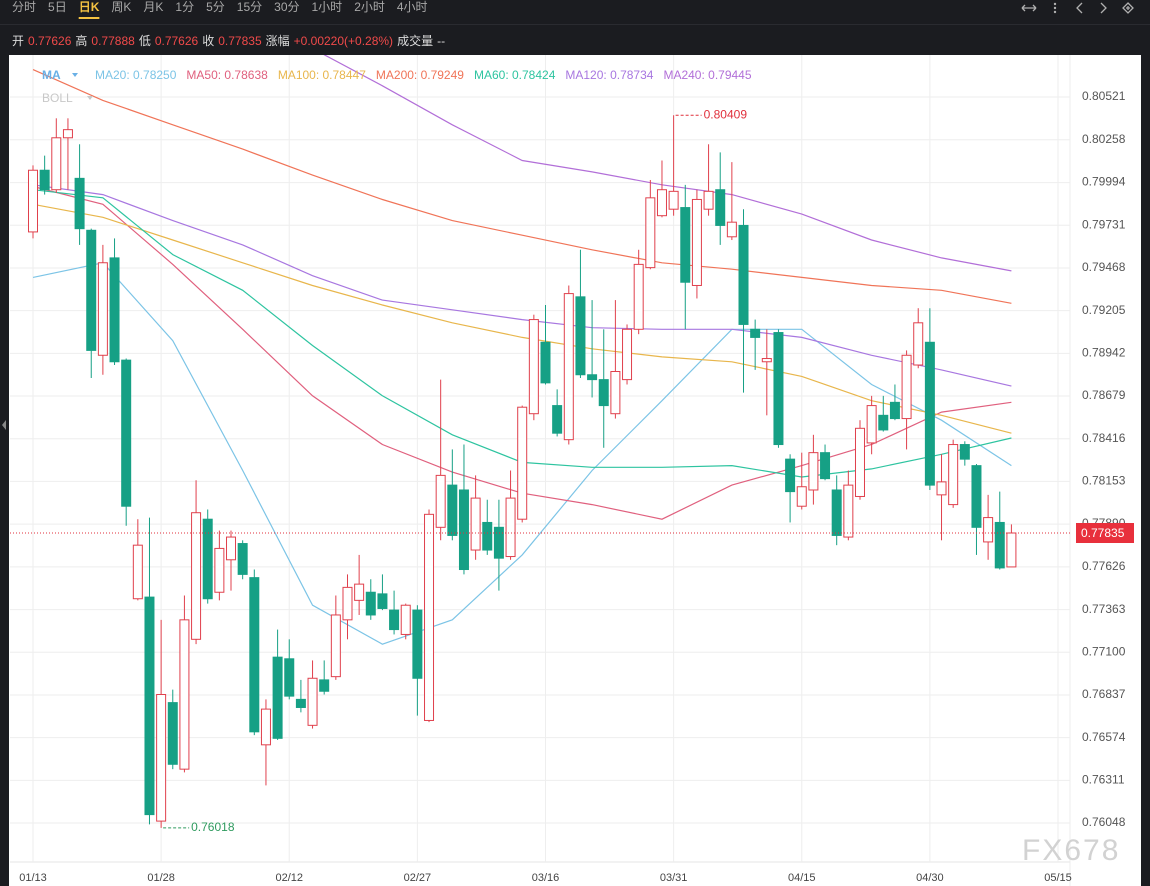  What do you see at coordinates (1104, 139) in the screenshot?
I see `y-tick-label: 0.80258` at bounding box center [1104, 139].